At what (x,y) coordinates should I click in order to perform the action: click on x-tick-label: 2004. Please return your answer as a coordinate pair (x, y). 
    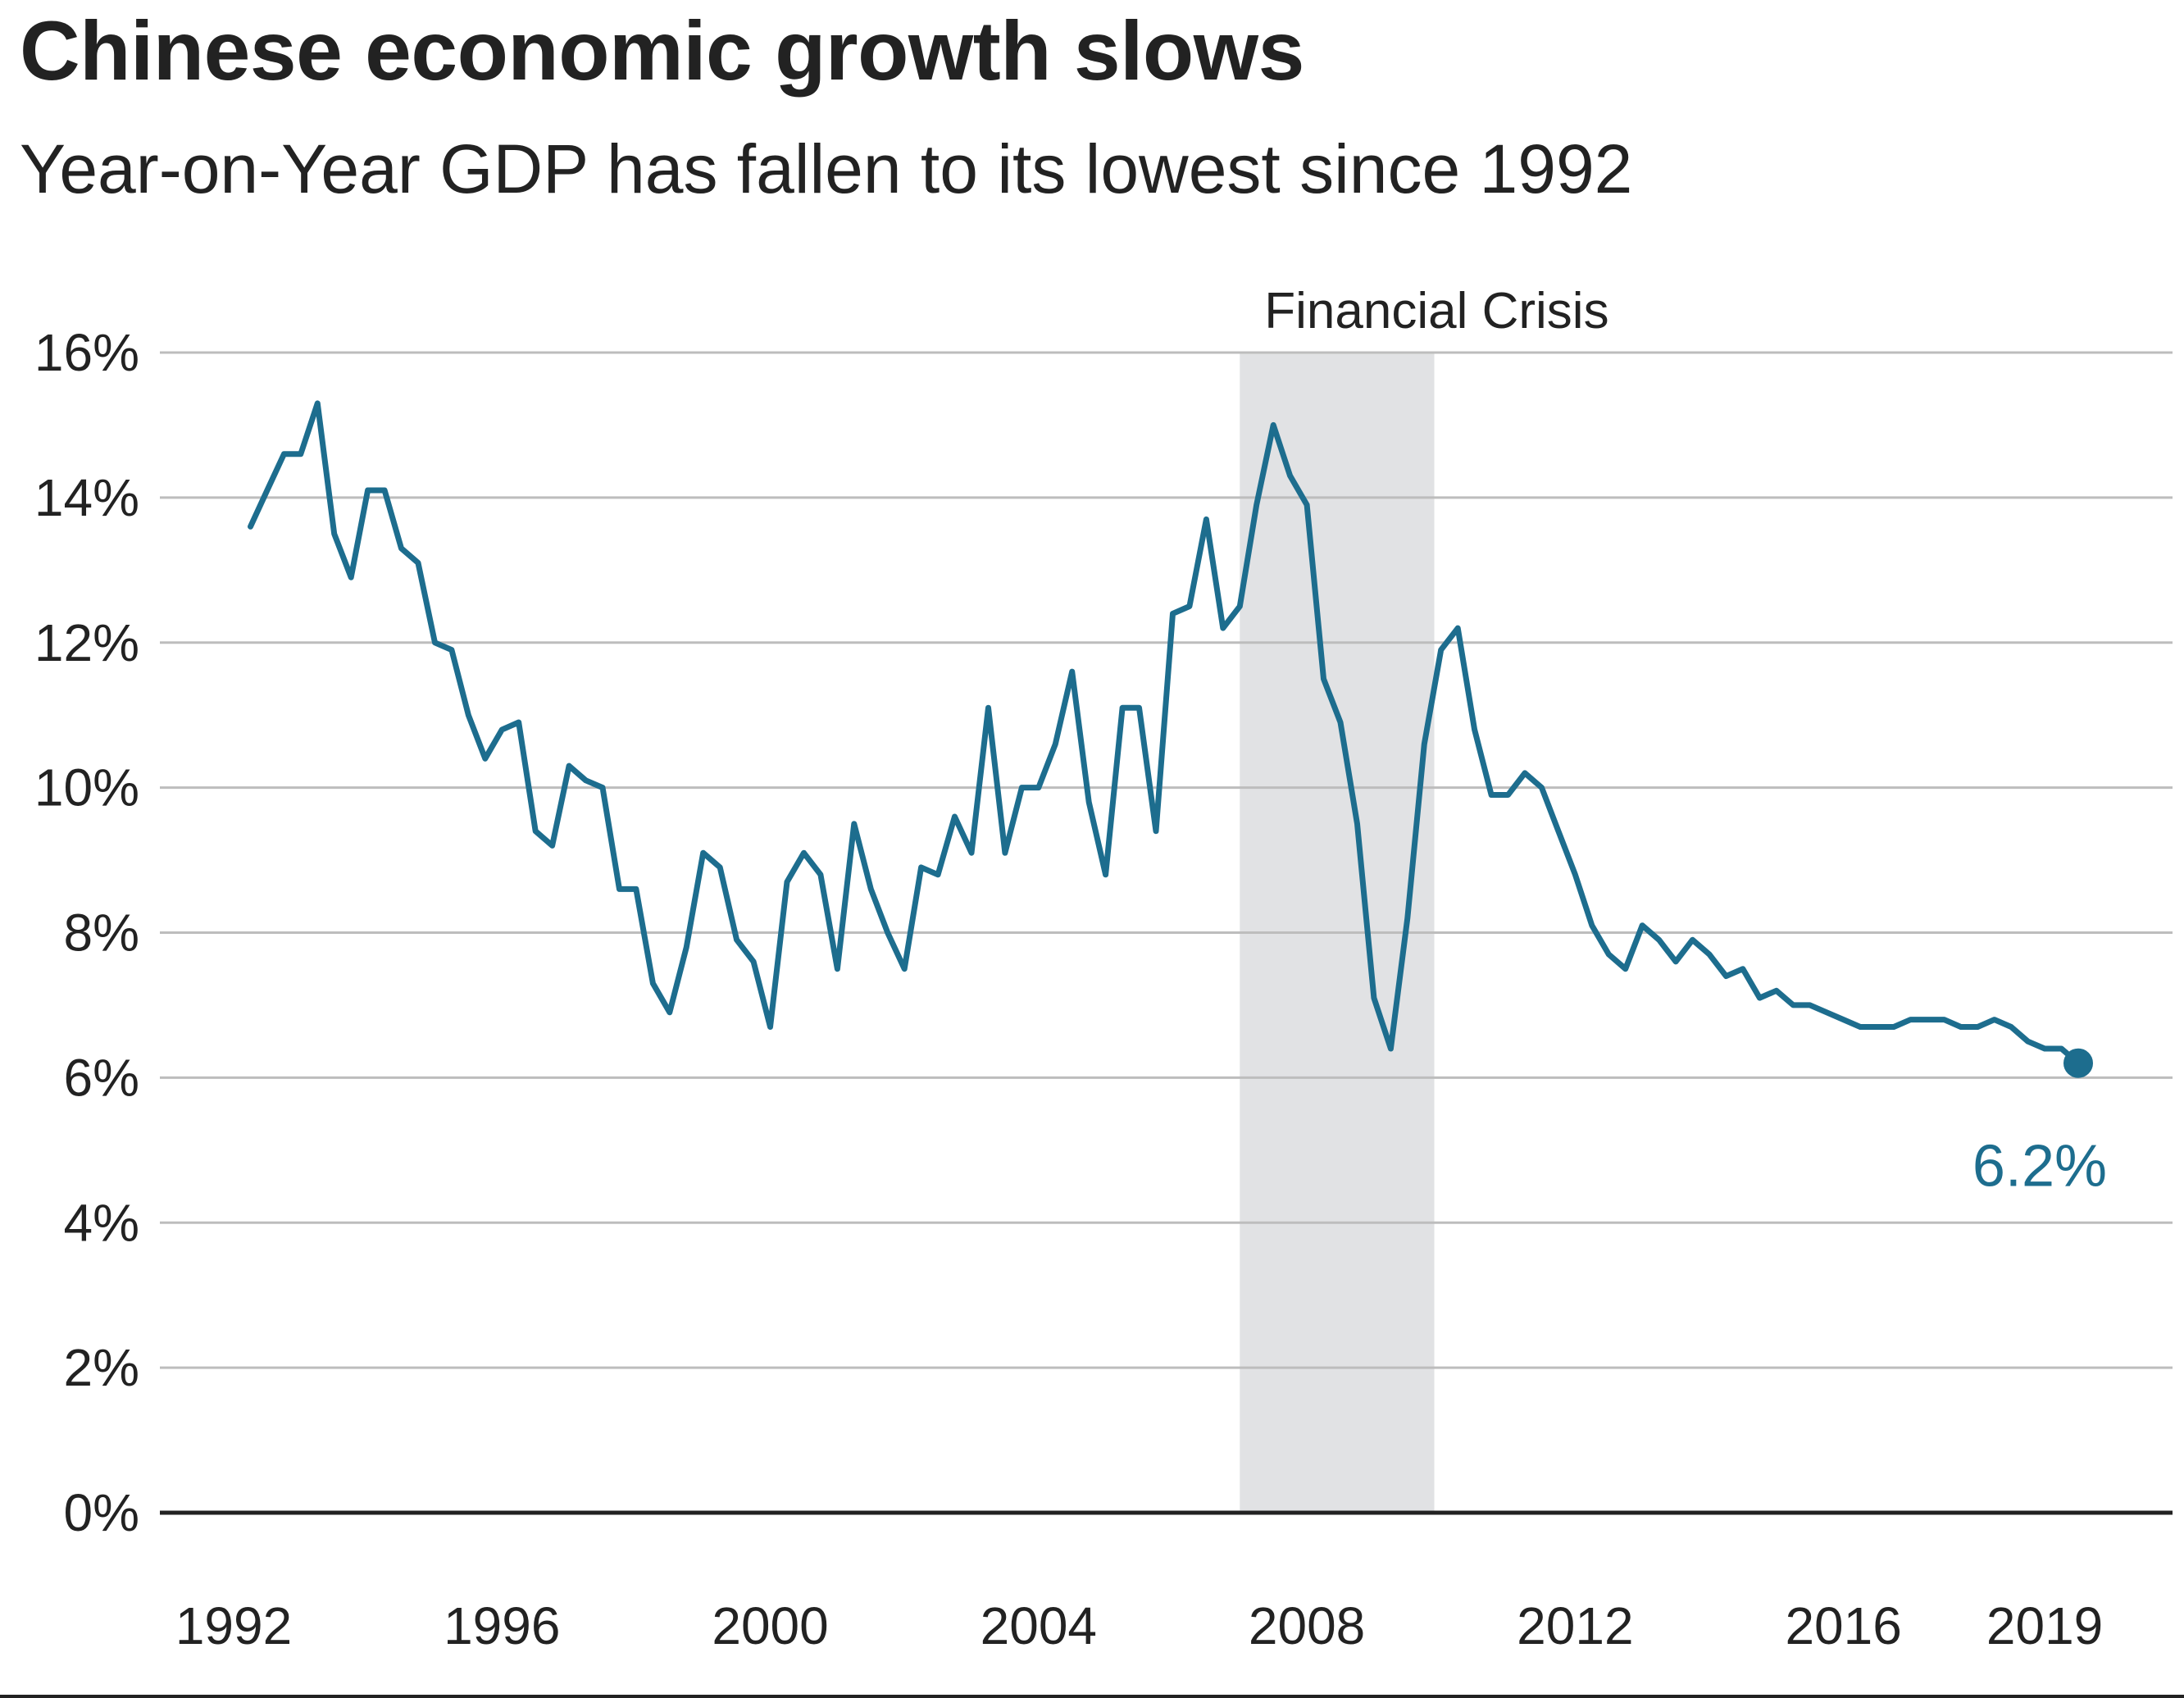
    Looking at the image, I should click on (1039, 1625).